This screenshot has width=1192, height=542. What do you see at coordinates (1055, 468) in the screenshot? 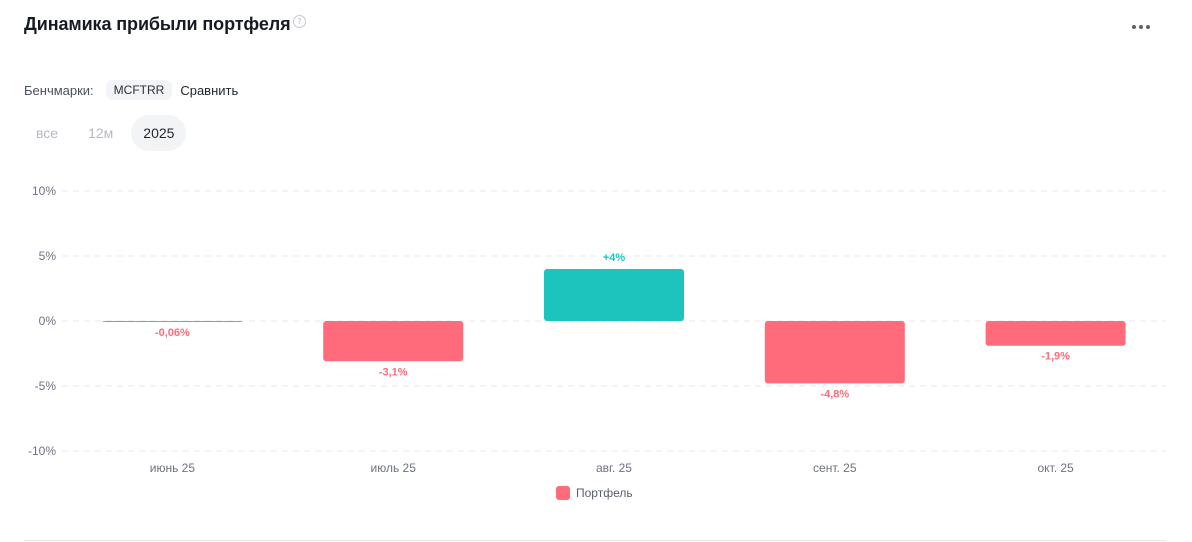
I see `x-tick-label: окт. 25` at bounding box center [1055, 468].